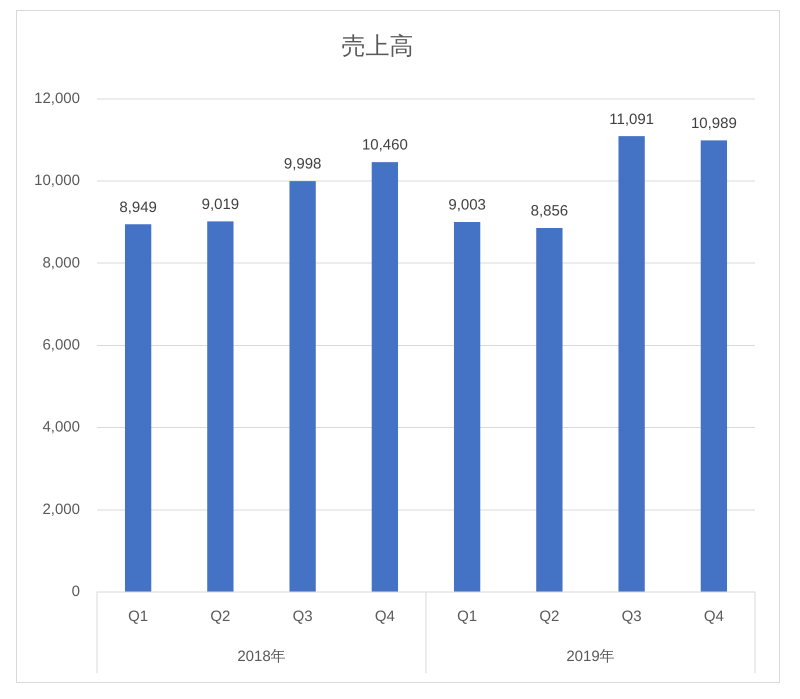 Image resolution: width=800 pixels, height=699 pixels. What do you see at coordinates (61, 263) in the screenshot?
I see `y-tick-label: 8,000` at bounding box center [61, 263].